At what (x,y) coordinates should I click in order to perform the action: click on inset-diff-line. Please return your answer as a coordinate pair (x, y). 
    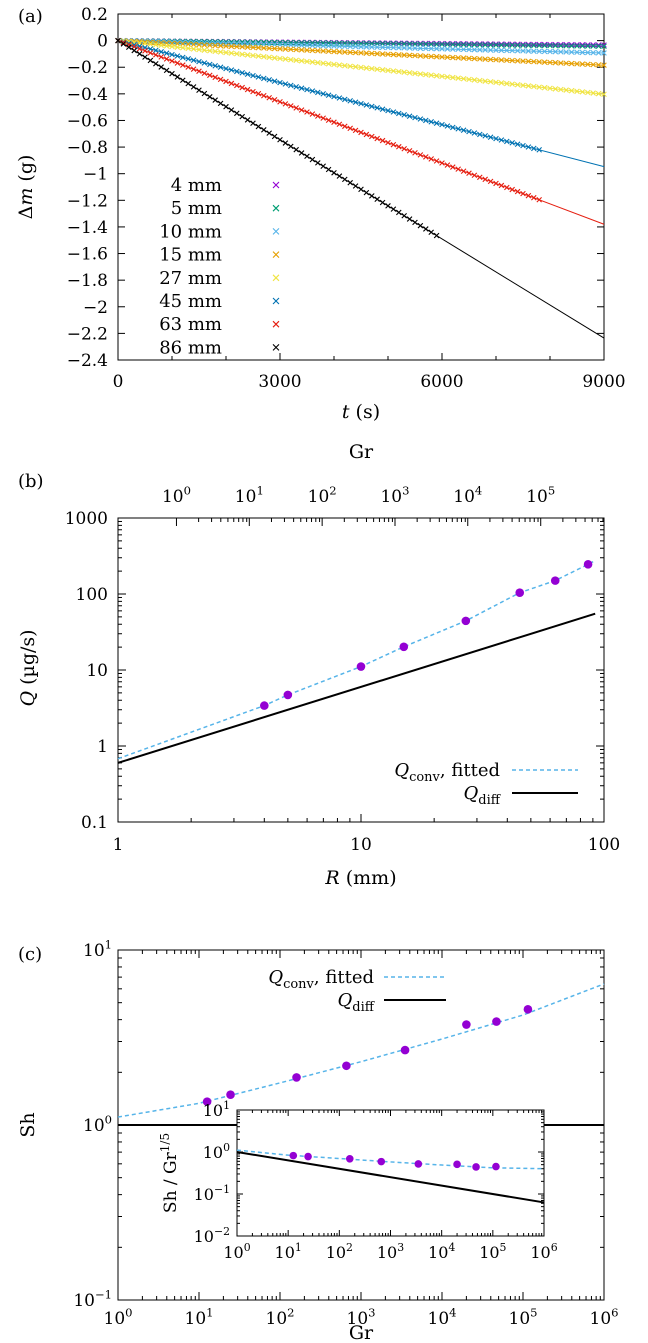
    Looking at the image, I should click on (390, 1177).